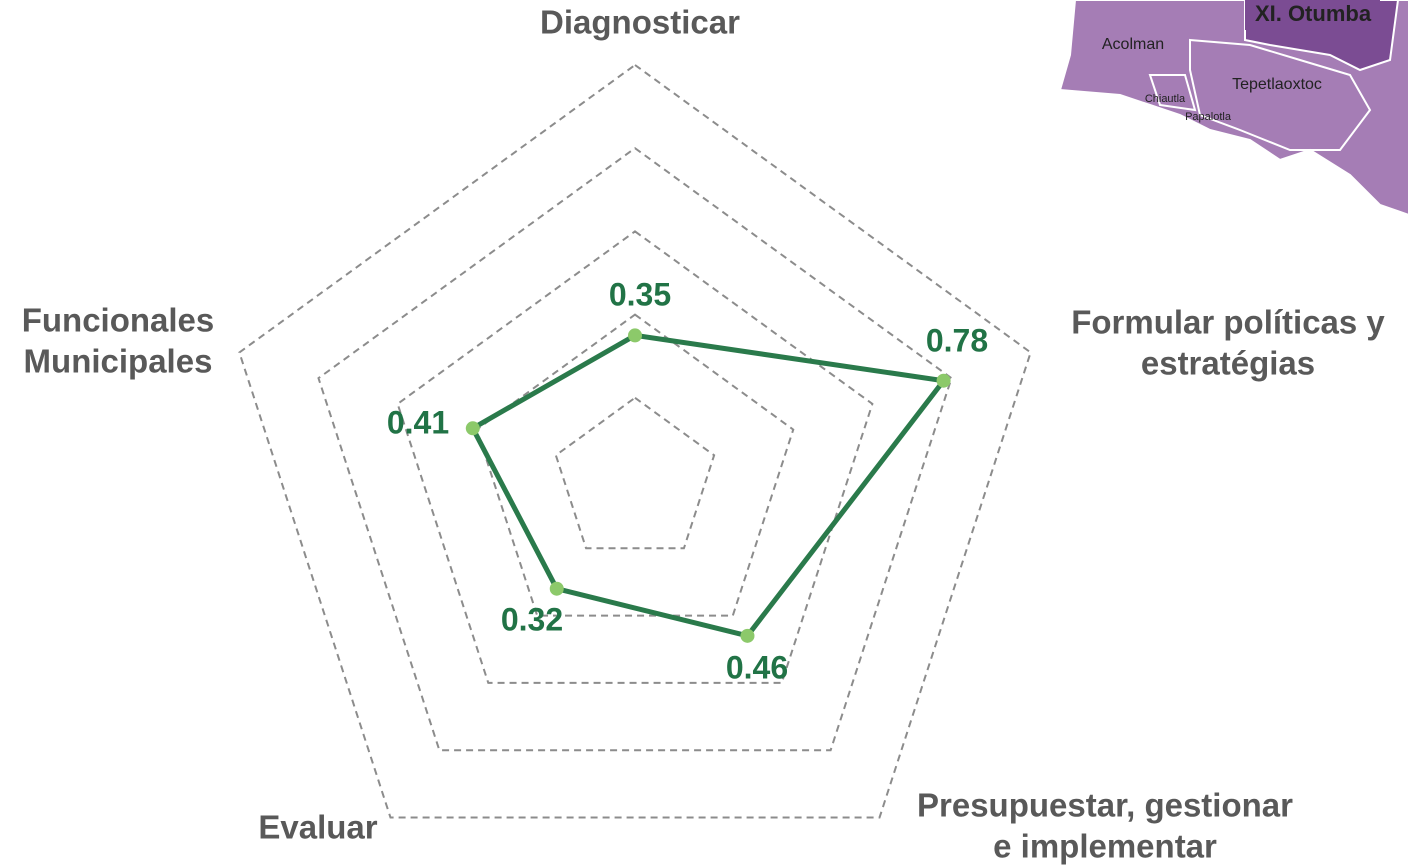 The width and height of the screenshot is (1409, 868). I want to click on axis-label: e implementar, so click(1105, 846).